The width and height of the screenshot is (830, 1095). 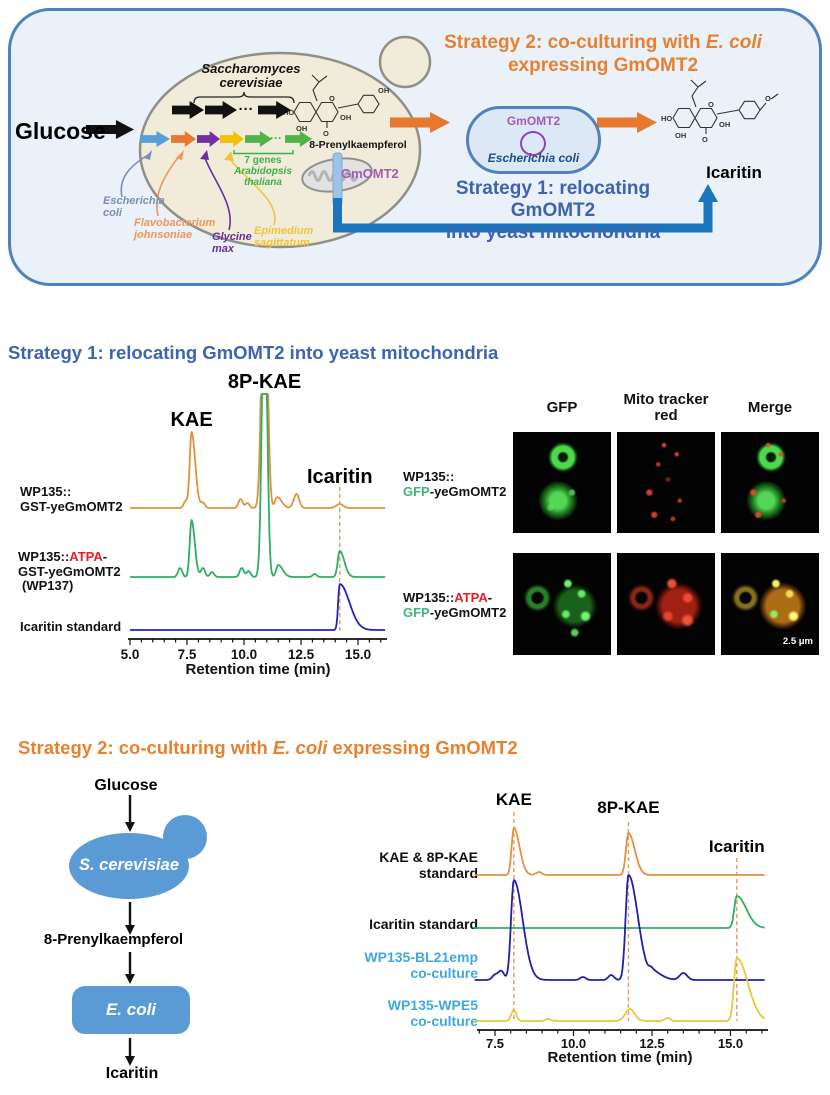 I want to click on yeast-cell-shape, so click(x=280, y=150).